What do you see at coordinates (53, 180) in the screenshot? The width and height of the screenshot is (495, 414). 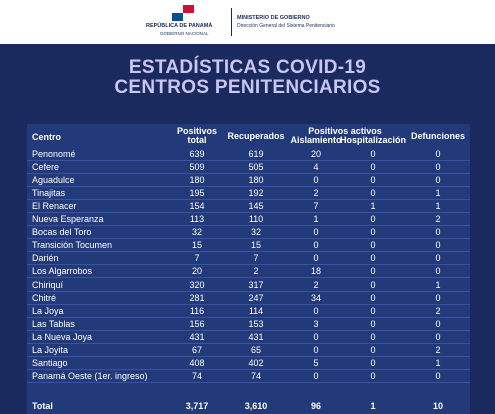 I see `center-name: Aguadulce` at bounding box center [53, 180].